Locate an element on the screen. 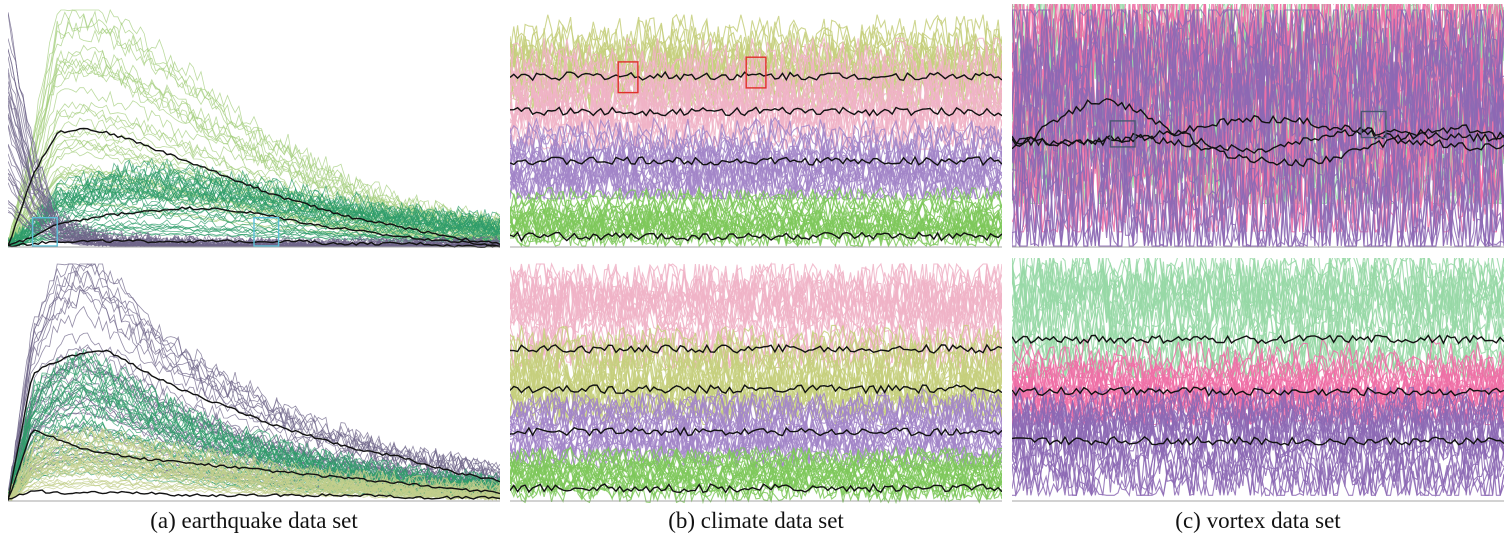 This screenshot has width=1511, height=540. vortex-top-chart is located at coordinates (1258, 127).